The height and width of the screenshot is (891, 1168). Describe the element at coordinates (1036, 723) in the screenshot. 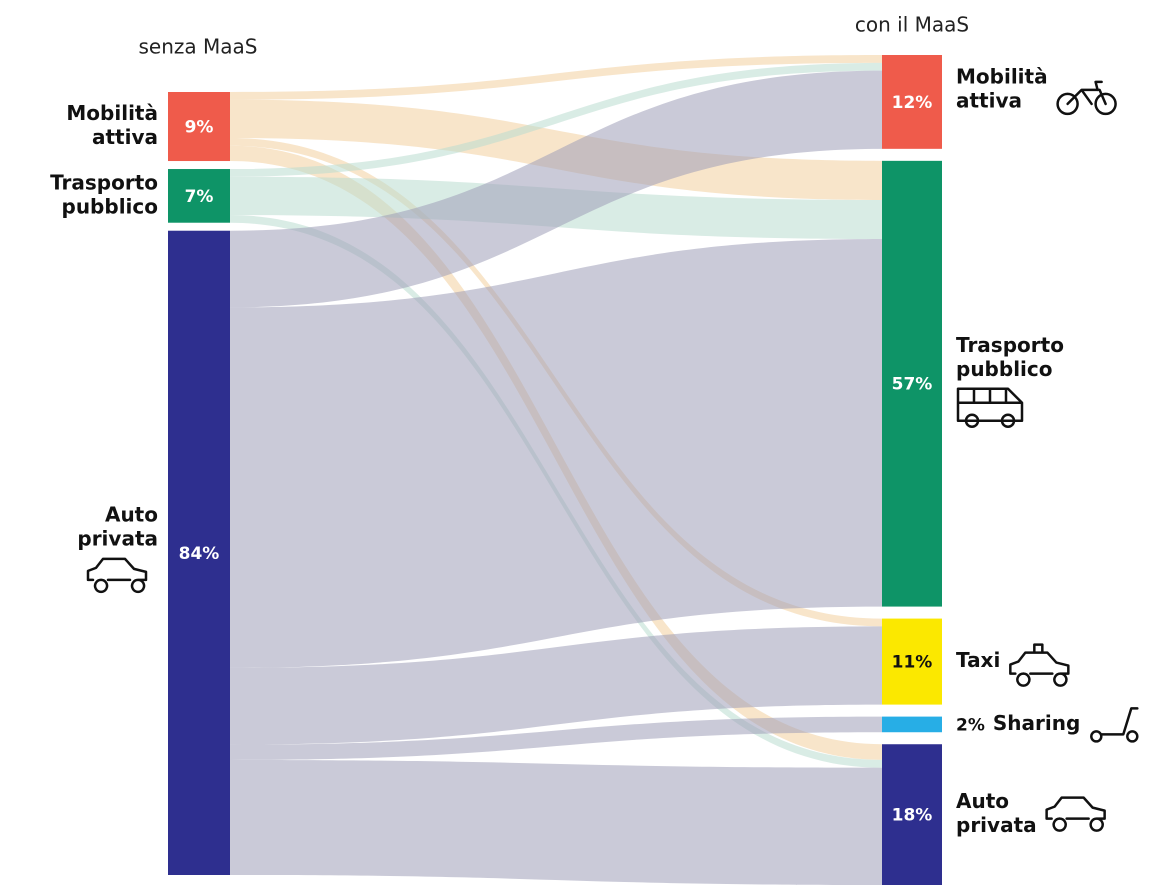

I see `node-label: Sharing` at that location.